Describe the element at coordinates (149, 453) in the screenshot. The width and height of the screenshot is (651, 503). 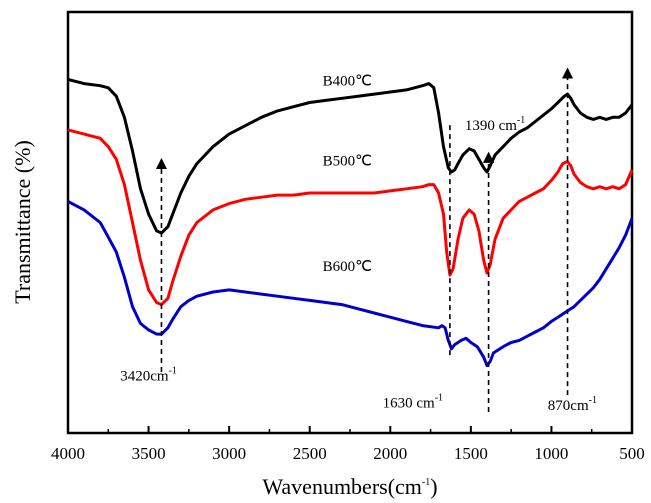
I see `x-tick-label-1: 3500` at that location.